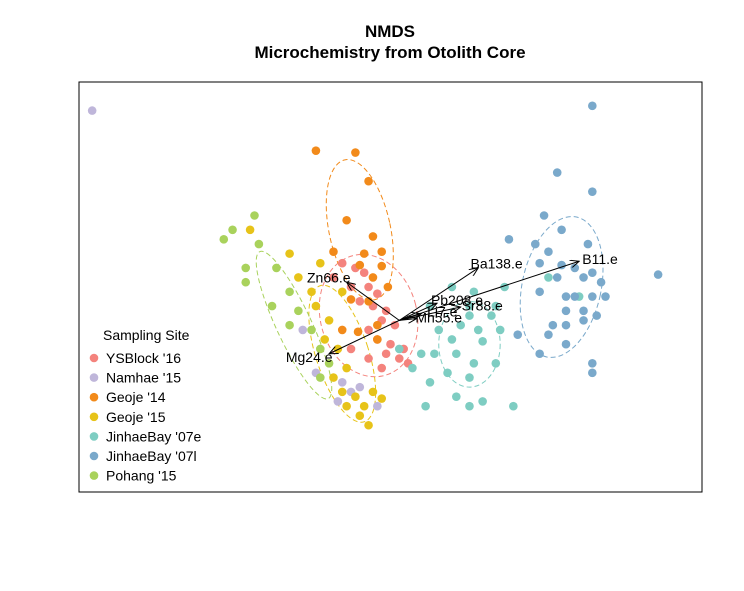 This screenshot has height=591, width=744. I want to click on chart-title: NMDS, so click(390, 31).